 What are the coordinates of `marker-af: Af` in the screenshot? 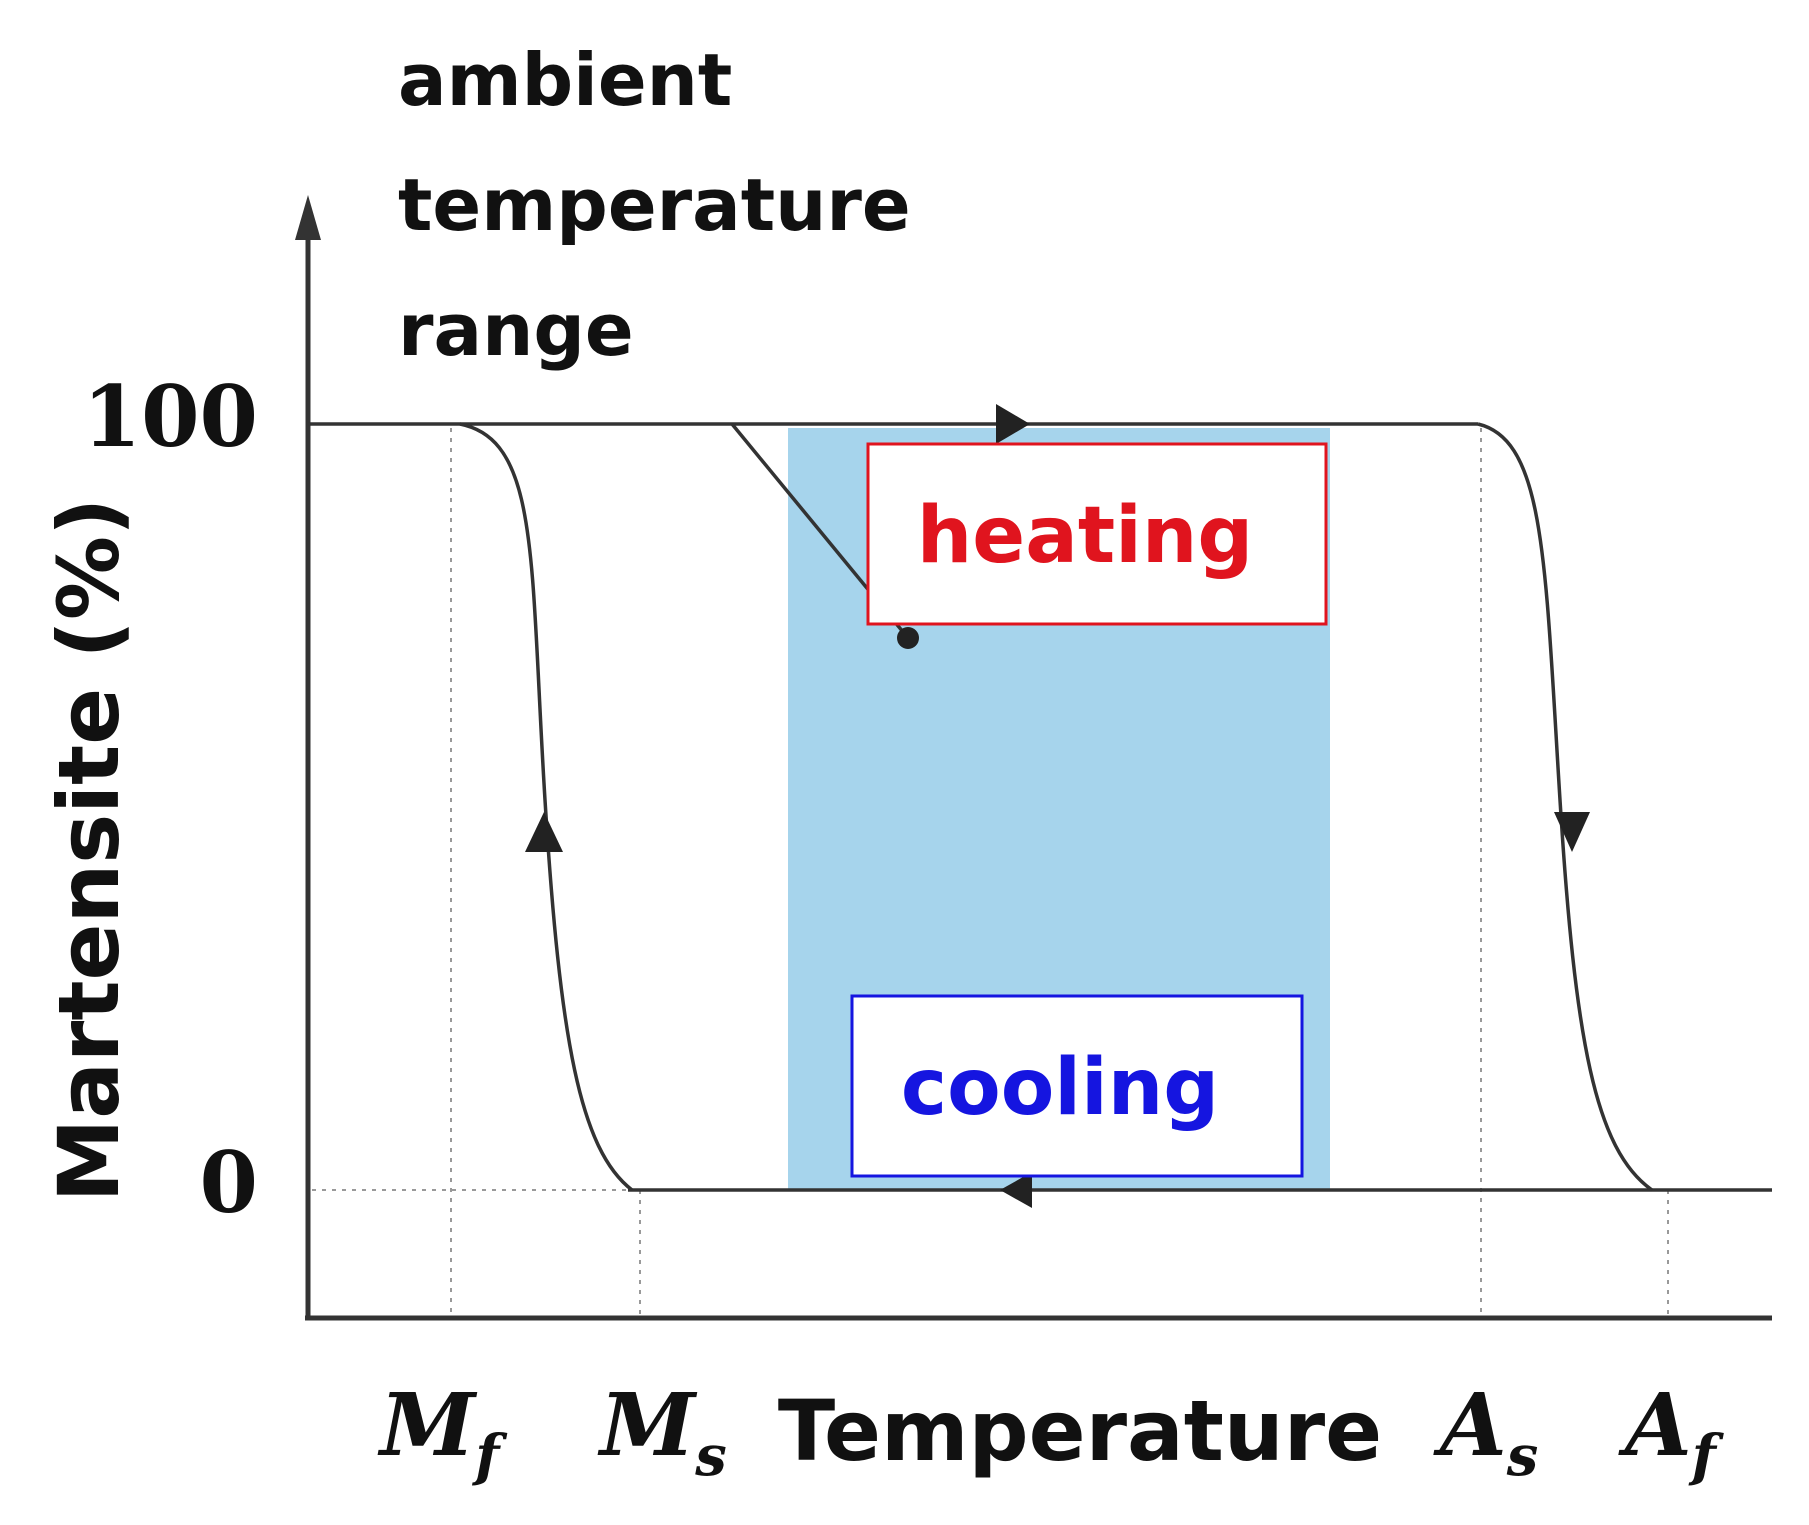 It's located at (1671, 1432).